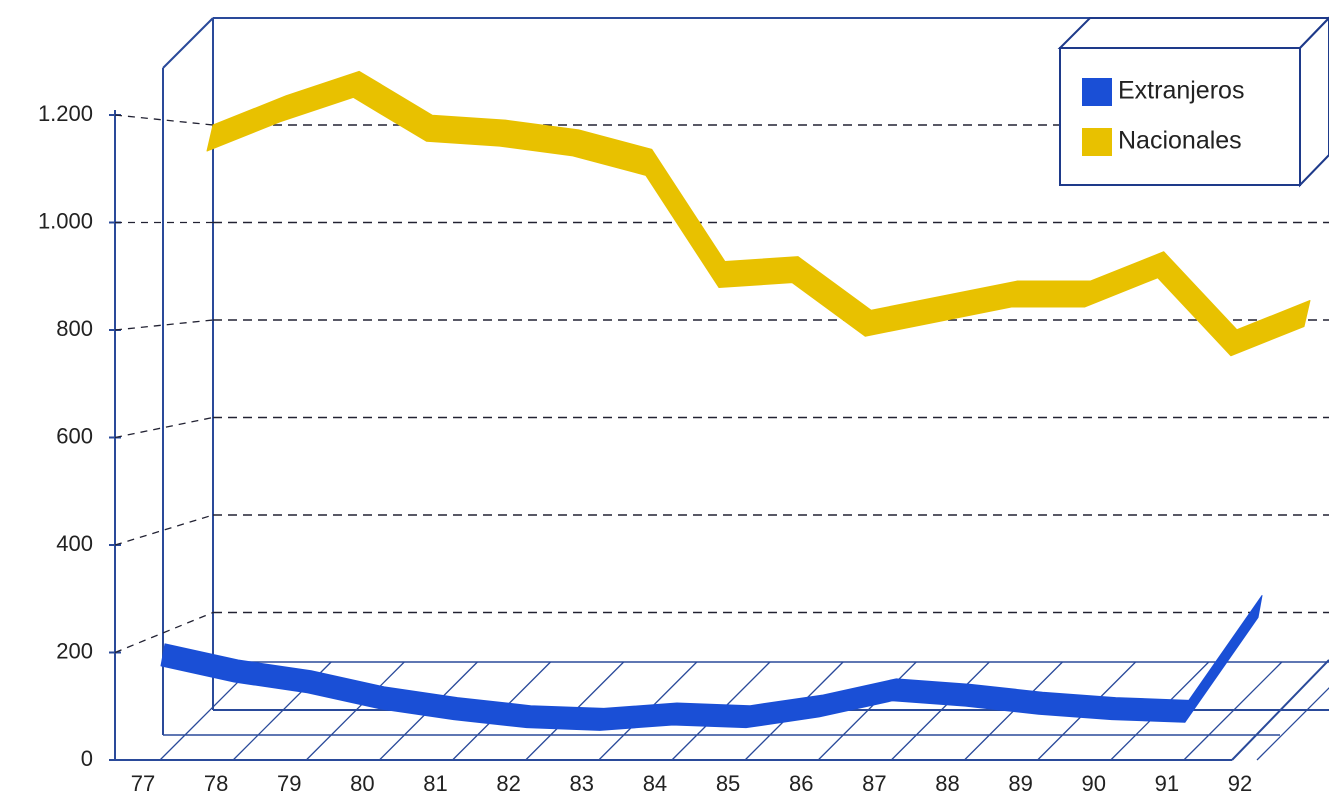 The width and height of the screenshot is (1329, 794). What do you see at coordinates (1180, 141) in the screenshot?
I see `legend-label: Nacionales` at bounding box center [1180, 141].